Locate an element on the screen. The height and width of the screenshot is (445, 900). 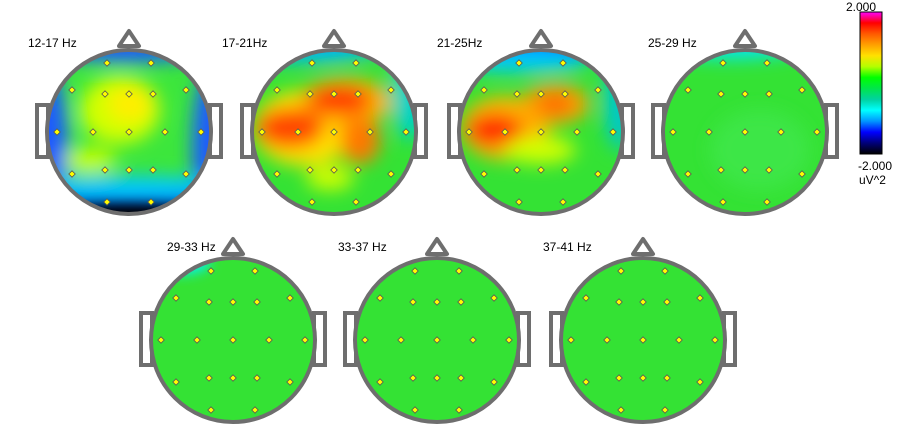
topomap-37-41hz: 37-41 Hz is located at coordinates (640, 330).